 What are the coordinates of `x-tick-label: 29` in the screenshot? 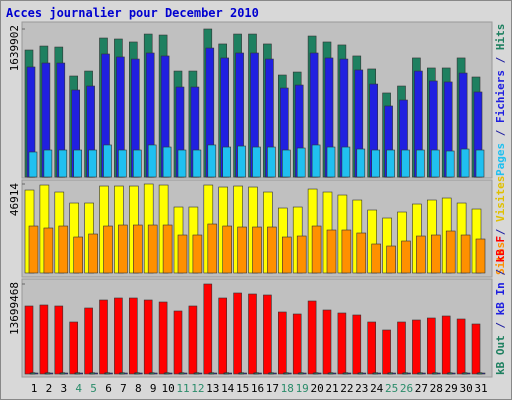 It's located at (451, 388).